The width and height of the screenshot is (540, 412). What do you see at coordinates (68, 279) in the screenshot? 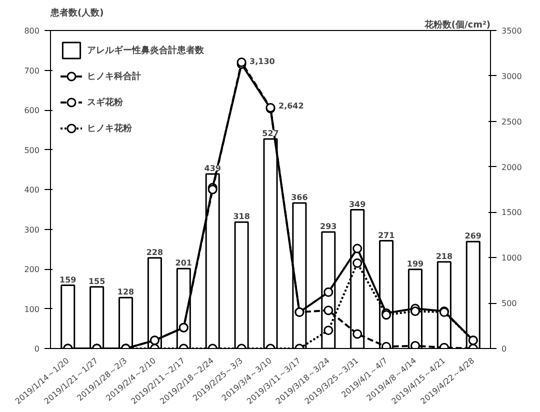
I see `data-label: 159` at bounding box center [68, 279].